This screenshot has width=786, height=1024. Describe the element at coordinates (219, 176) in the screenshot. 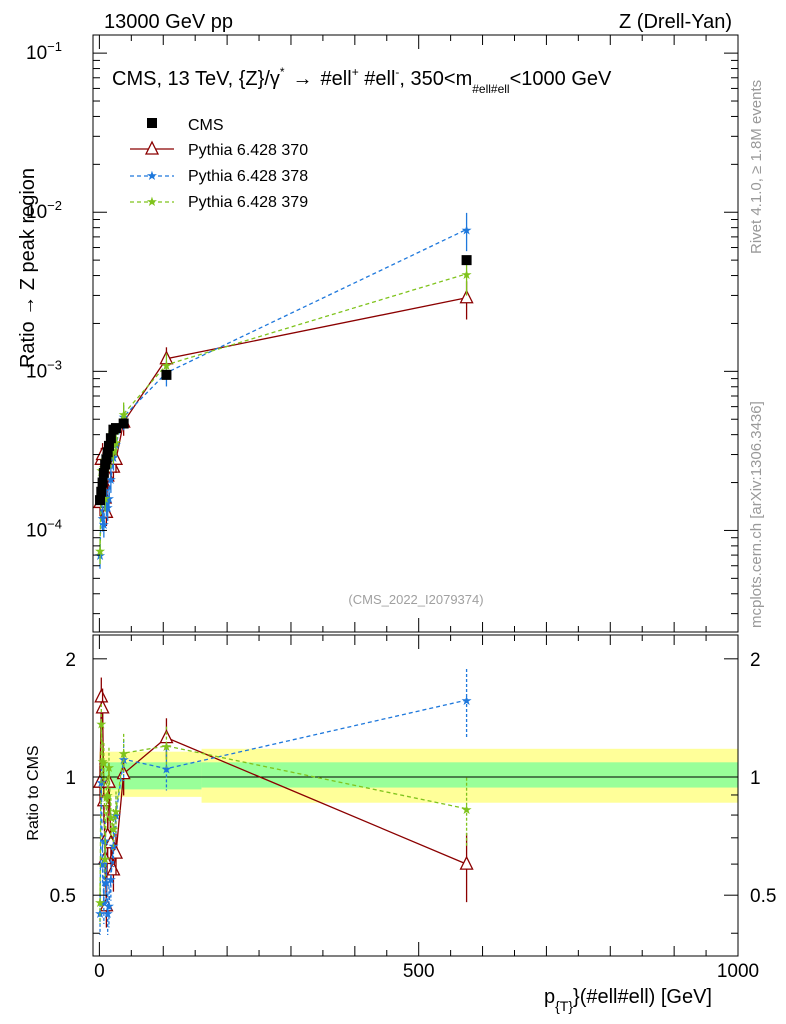

I see `legend-entry-py378: ★ Pythia 6.428 378` at that location.